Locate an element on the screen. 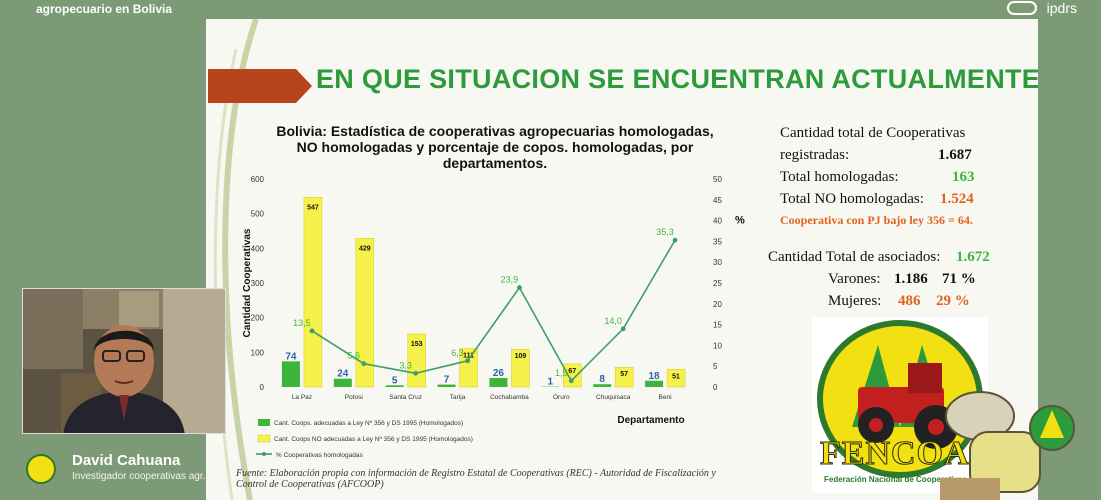 This screenshot has width=1101, height=500. line-percent-homologadas is located at coordinates (493, 311).